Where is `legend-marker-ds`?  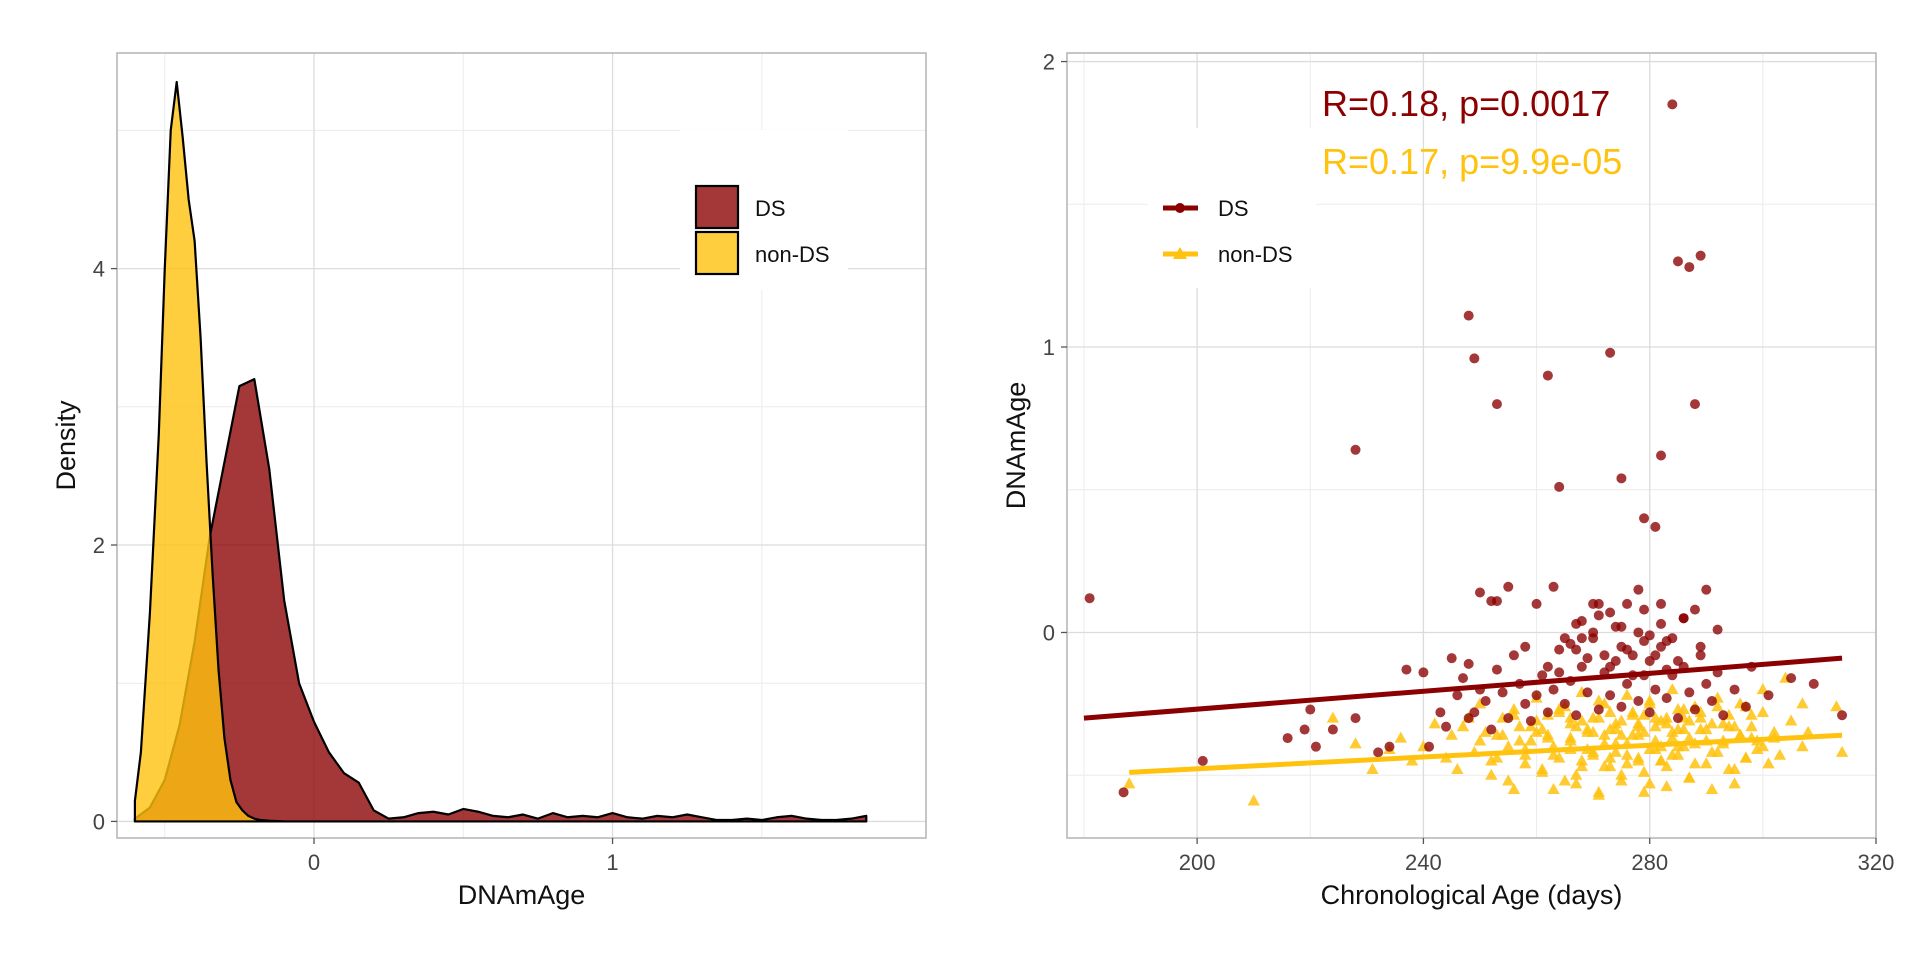 legend-marker-ds is located at coordinates (1180, 208).